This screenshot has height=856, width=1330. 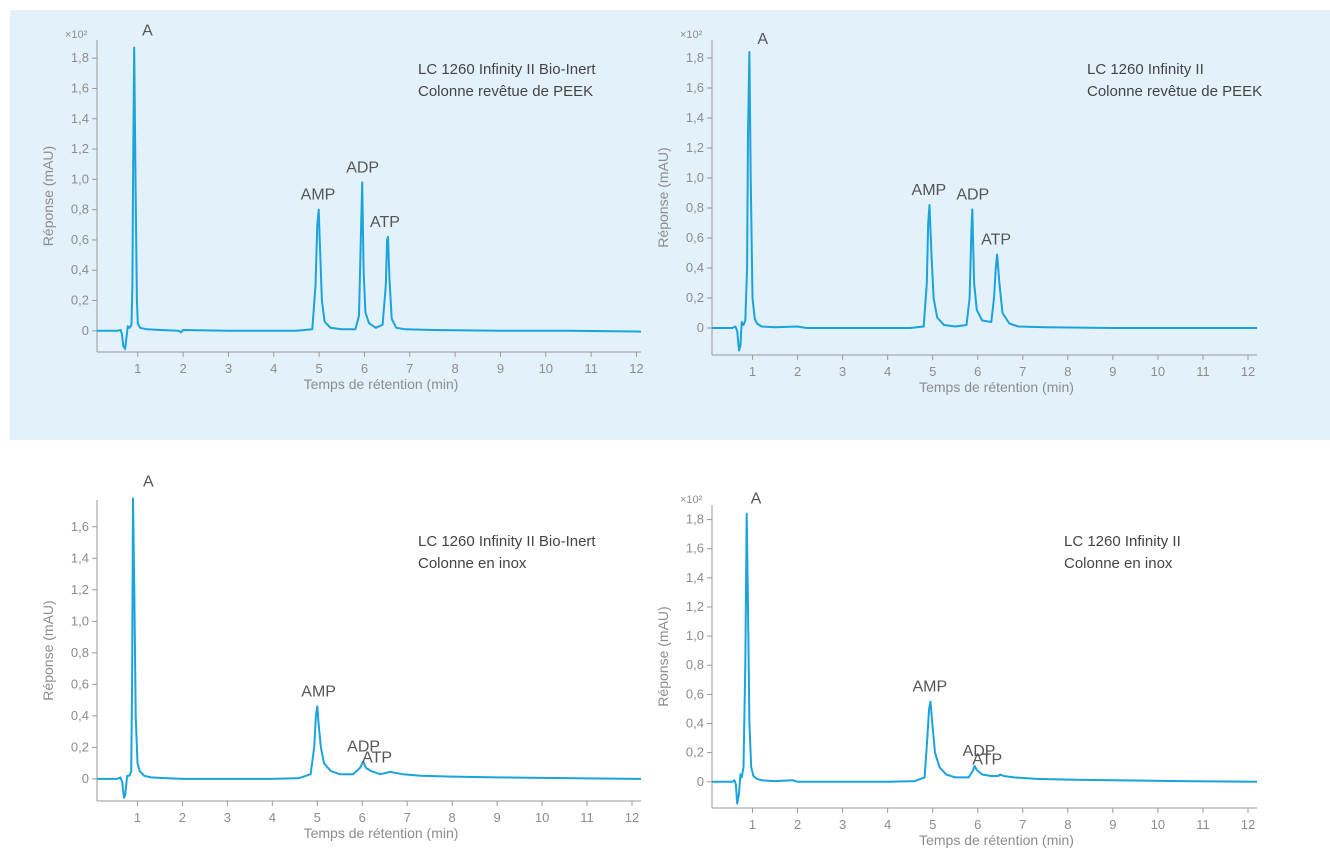 What do you see at coordinates (76, 35) in the screenshot?
I see `y-multiplier: ×10²` at bounding box center [76, 35].